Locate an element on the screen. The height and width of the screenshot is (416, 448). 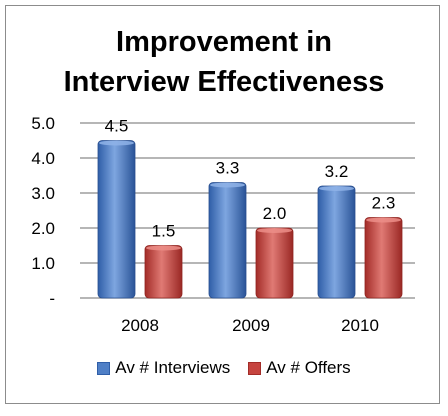
bar-offers-2009 is located at coordinates (274, 263).